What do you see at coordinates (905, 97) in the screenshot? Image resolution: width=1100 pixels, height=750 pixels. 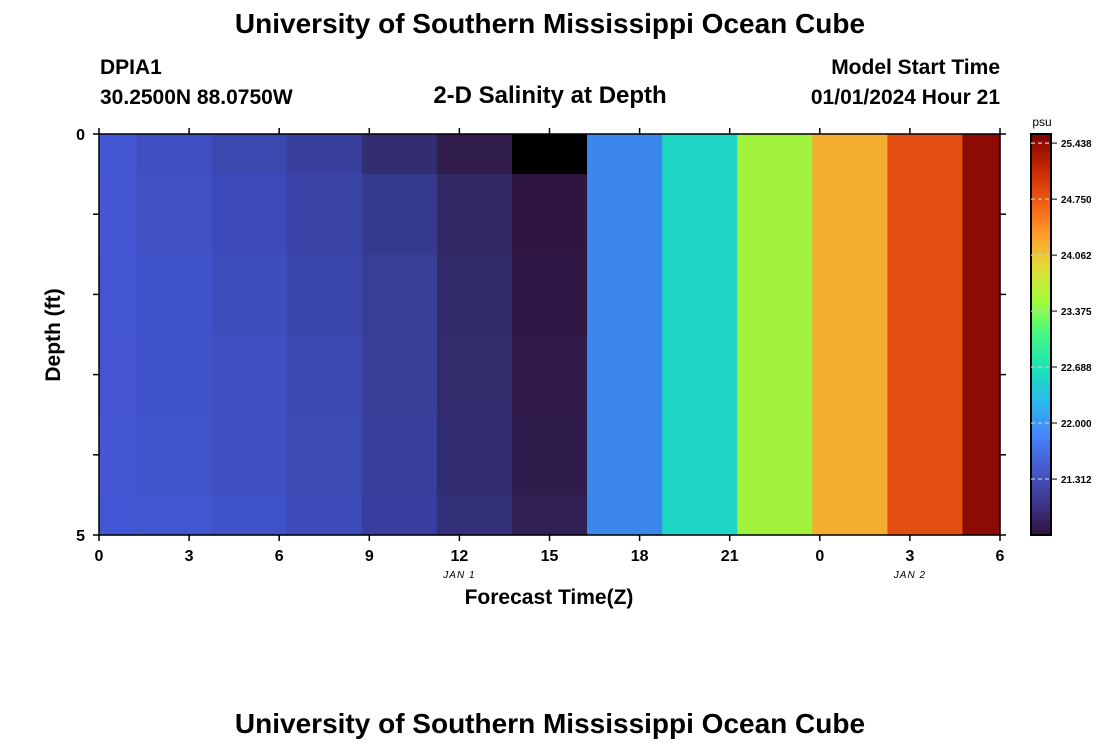 I see `model-start-value: 01/01/2024 Hour 21` at bounding box center [905, 97].